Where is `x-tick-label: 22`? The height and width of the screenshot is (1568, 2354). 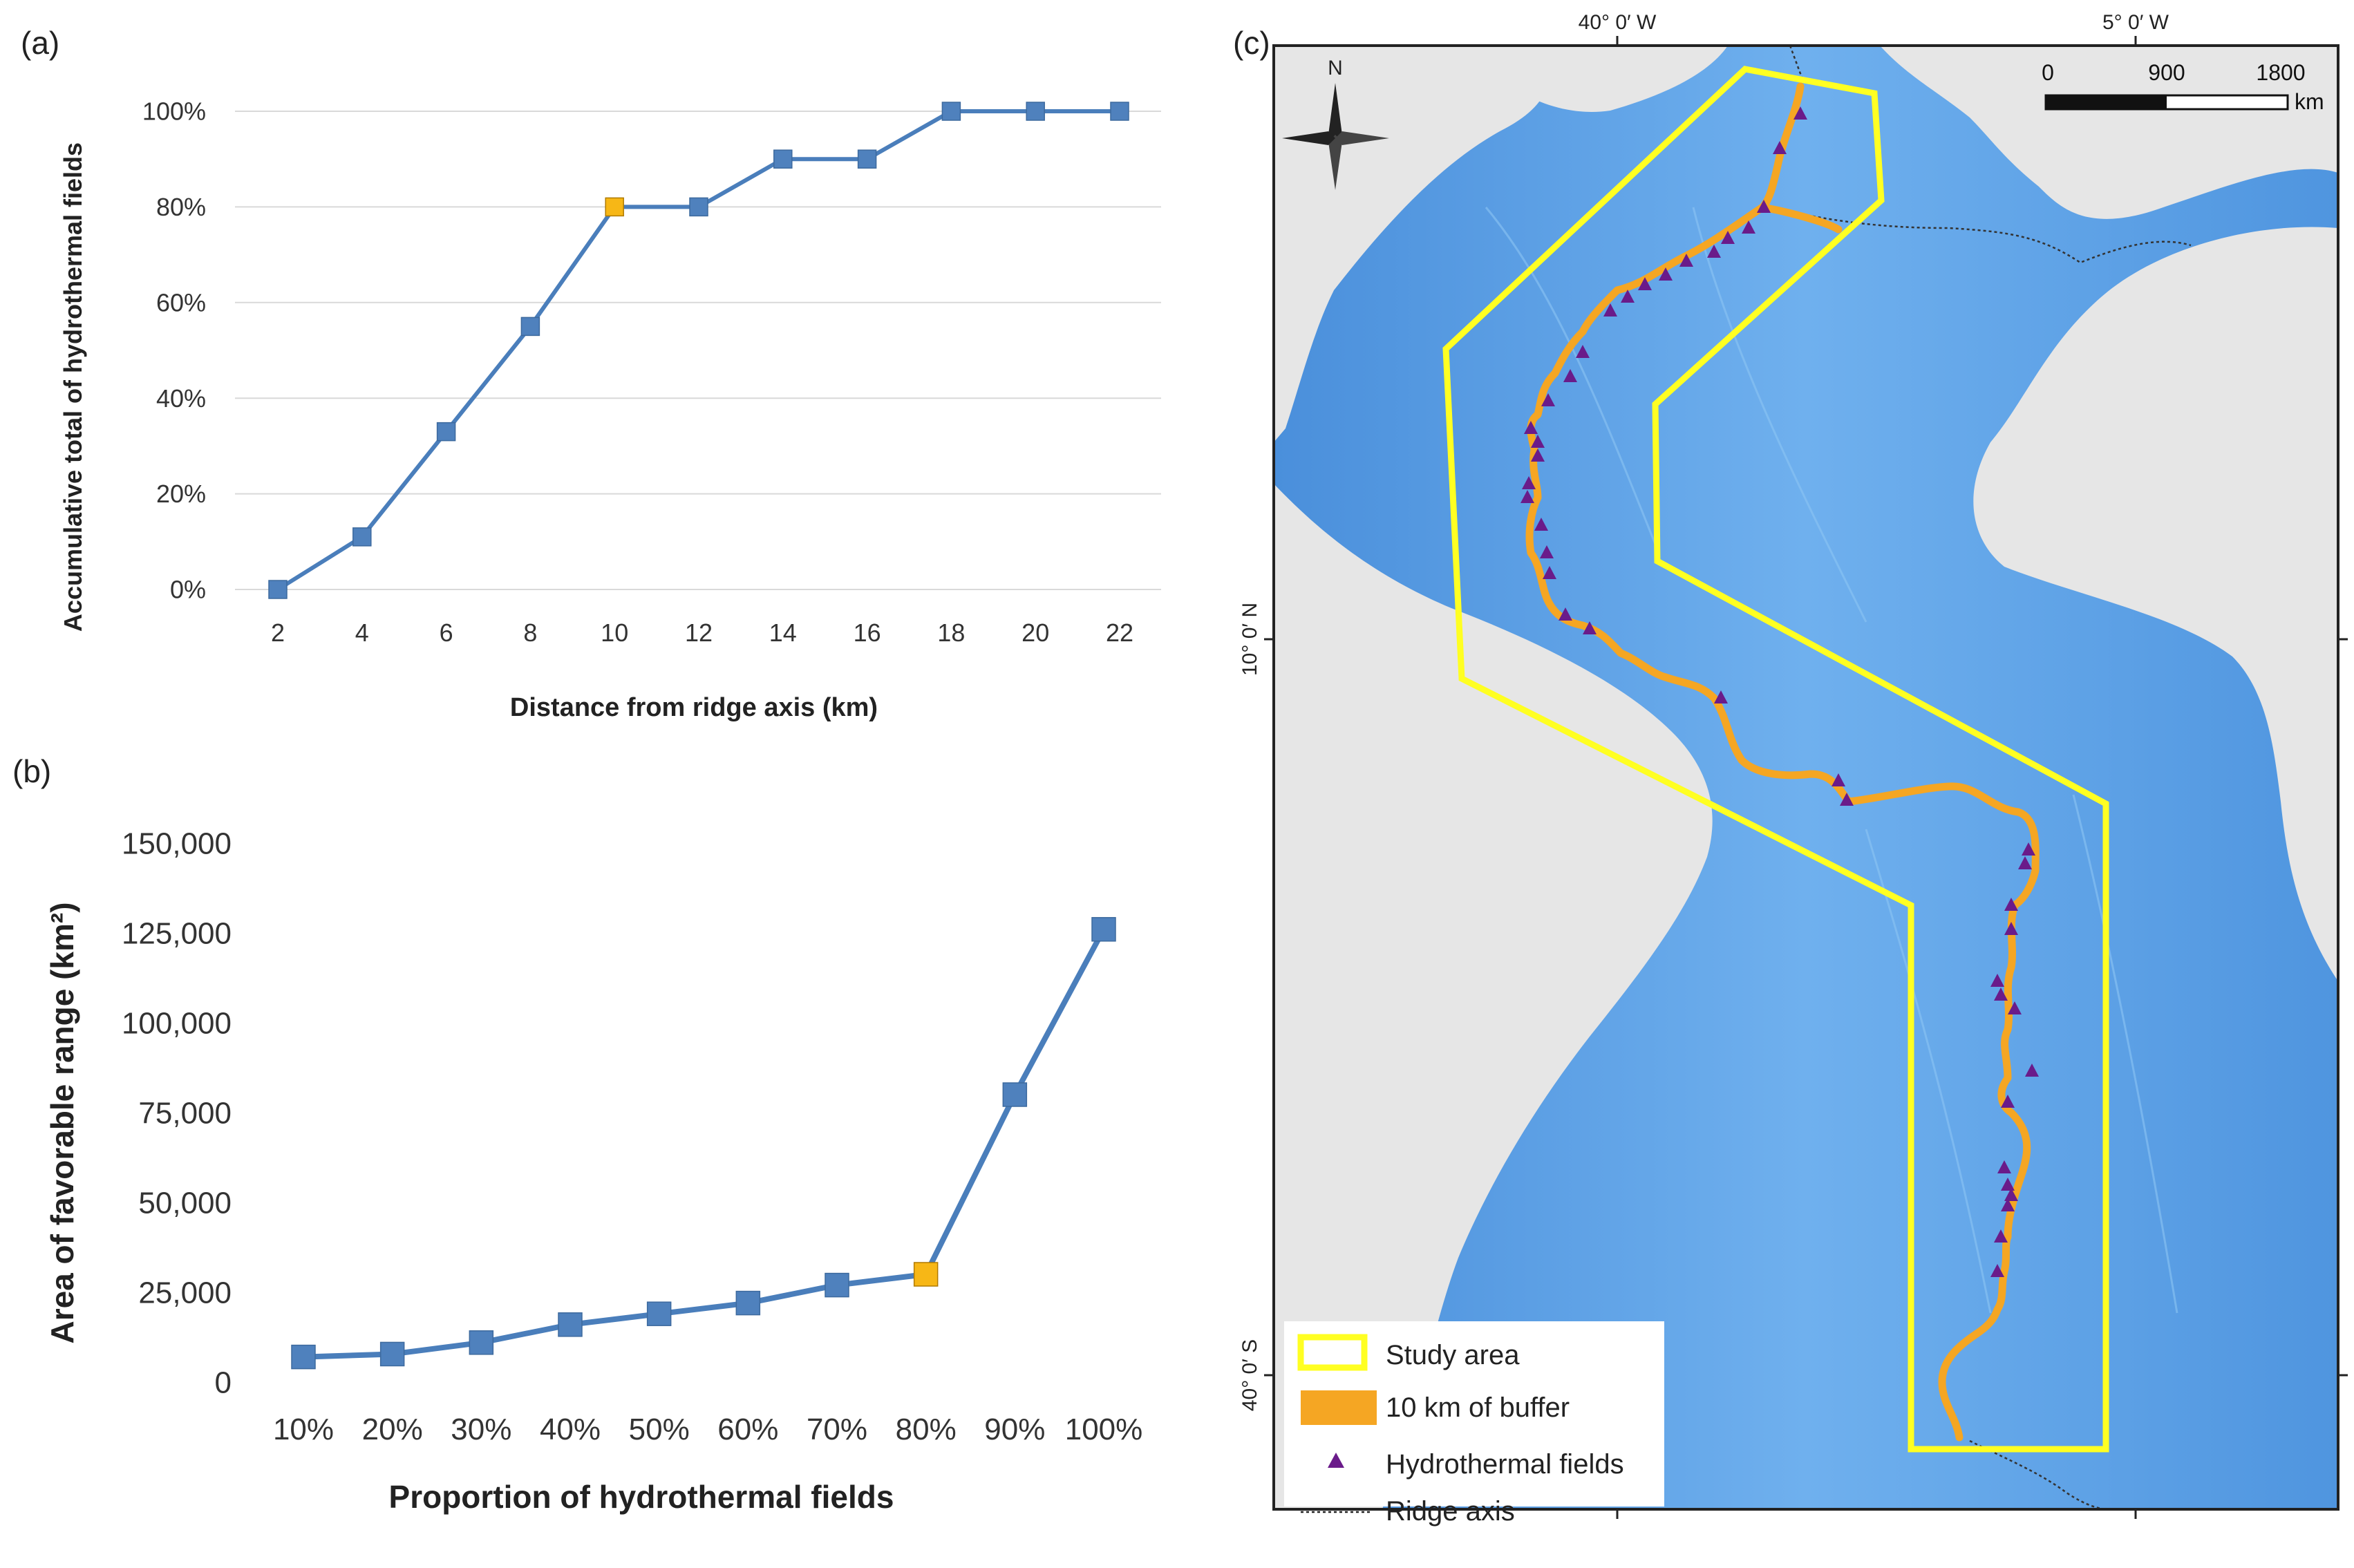 x-tick-label: 22 is located at coordinates (1119, 632).